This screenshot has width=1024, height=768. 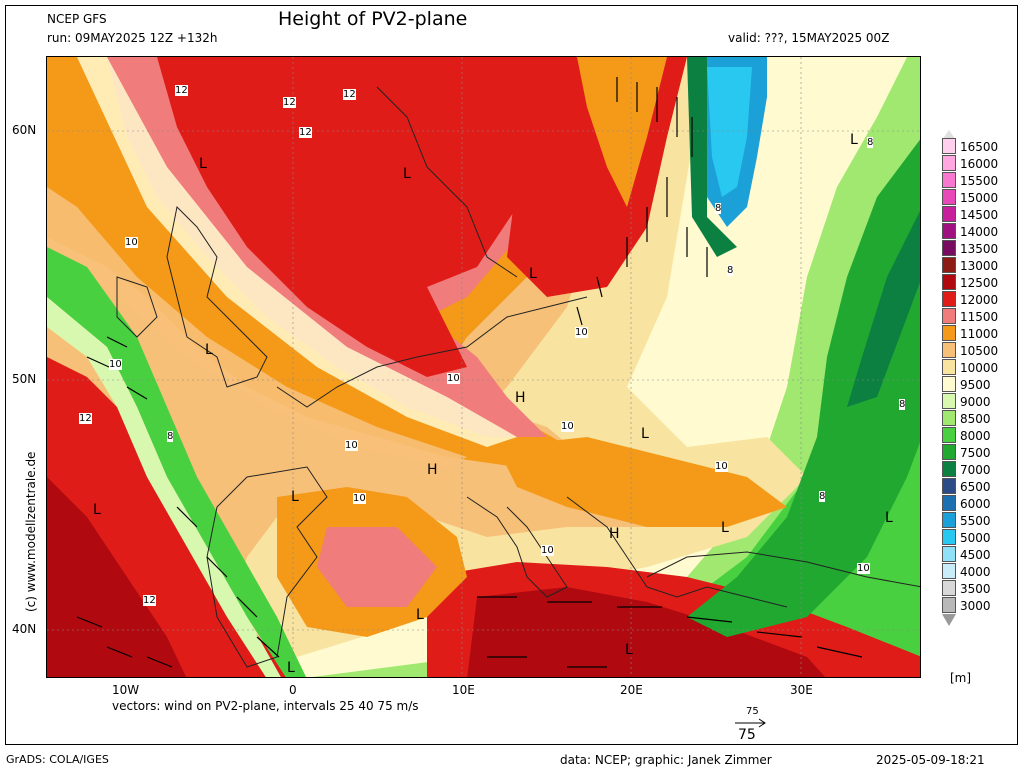 What do you see at coordinates (463, 690) in the screenshot?
I see `lon-label-10e: 10E` at bounding box center [463, 690].